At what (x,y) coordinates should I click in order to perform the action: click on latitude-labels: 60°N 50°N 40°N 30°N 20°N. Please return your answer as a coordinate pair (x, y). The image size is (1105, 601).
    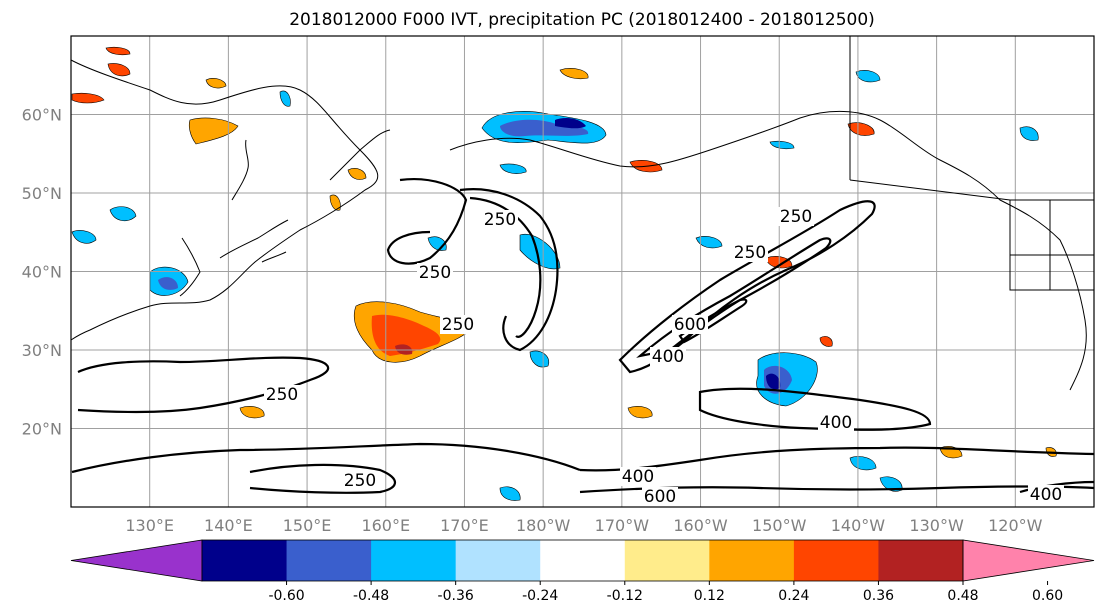
    Looking at the image, I should click on (42, 272).